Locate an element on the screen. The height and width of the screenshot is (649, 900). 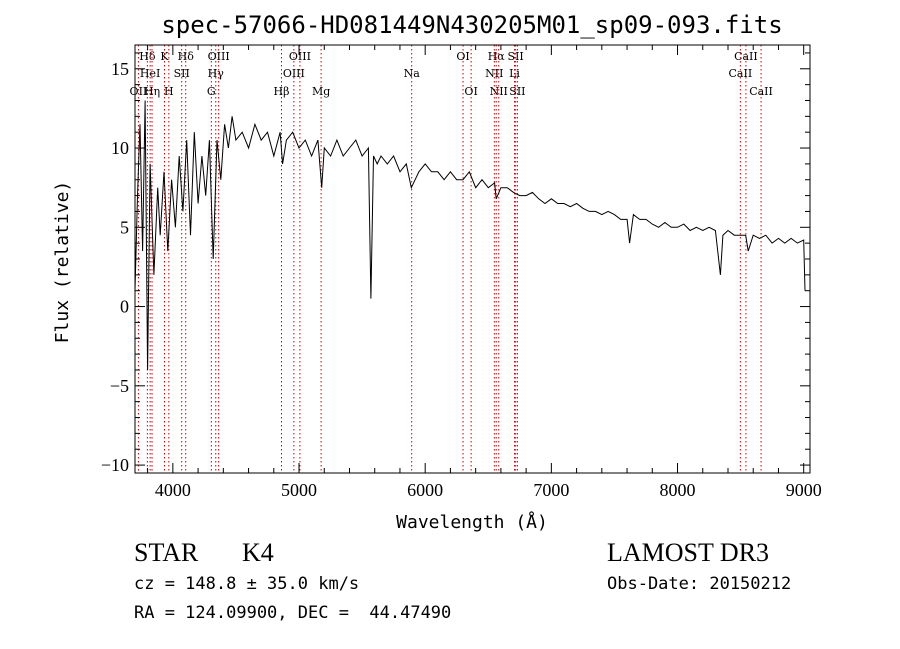
line-marker-label: Hγ is located at coordinates (216, 73).